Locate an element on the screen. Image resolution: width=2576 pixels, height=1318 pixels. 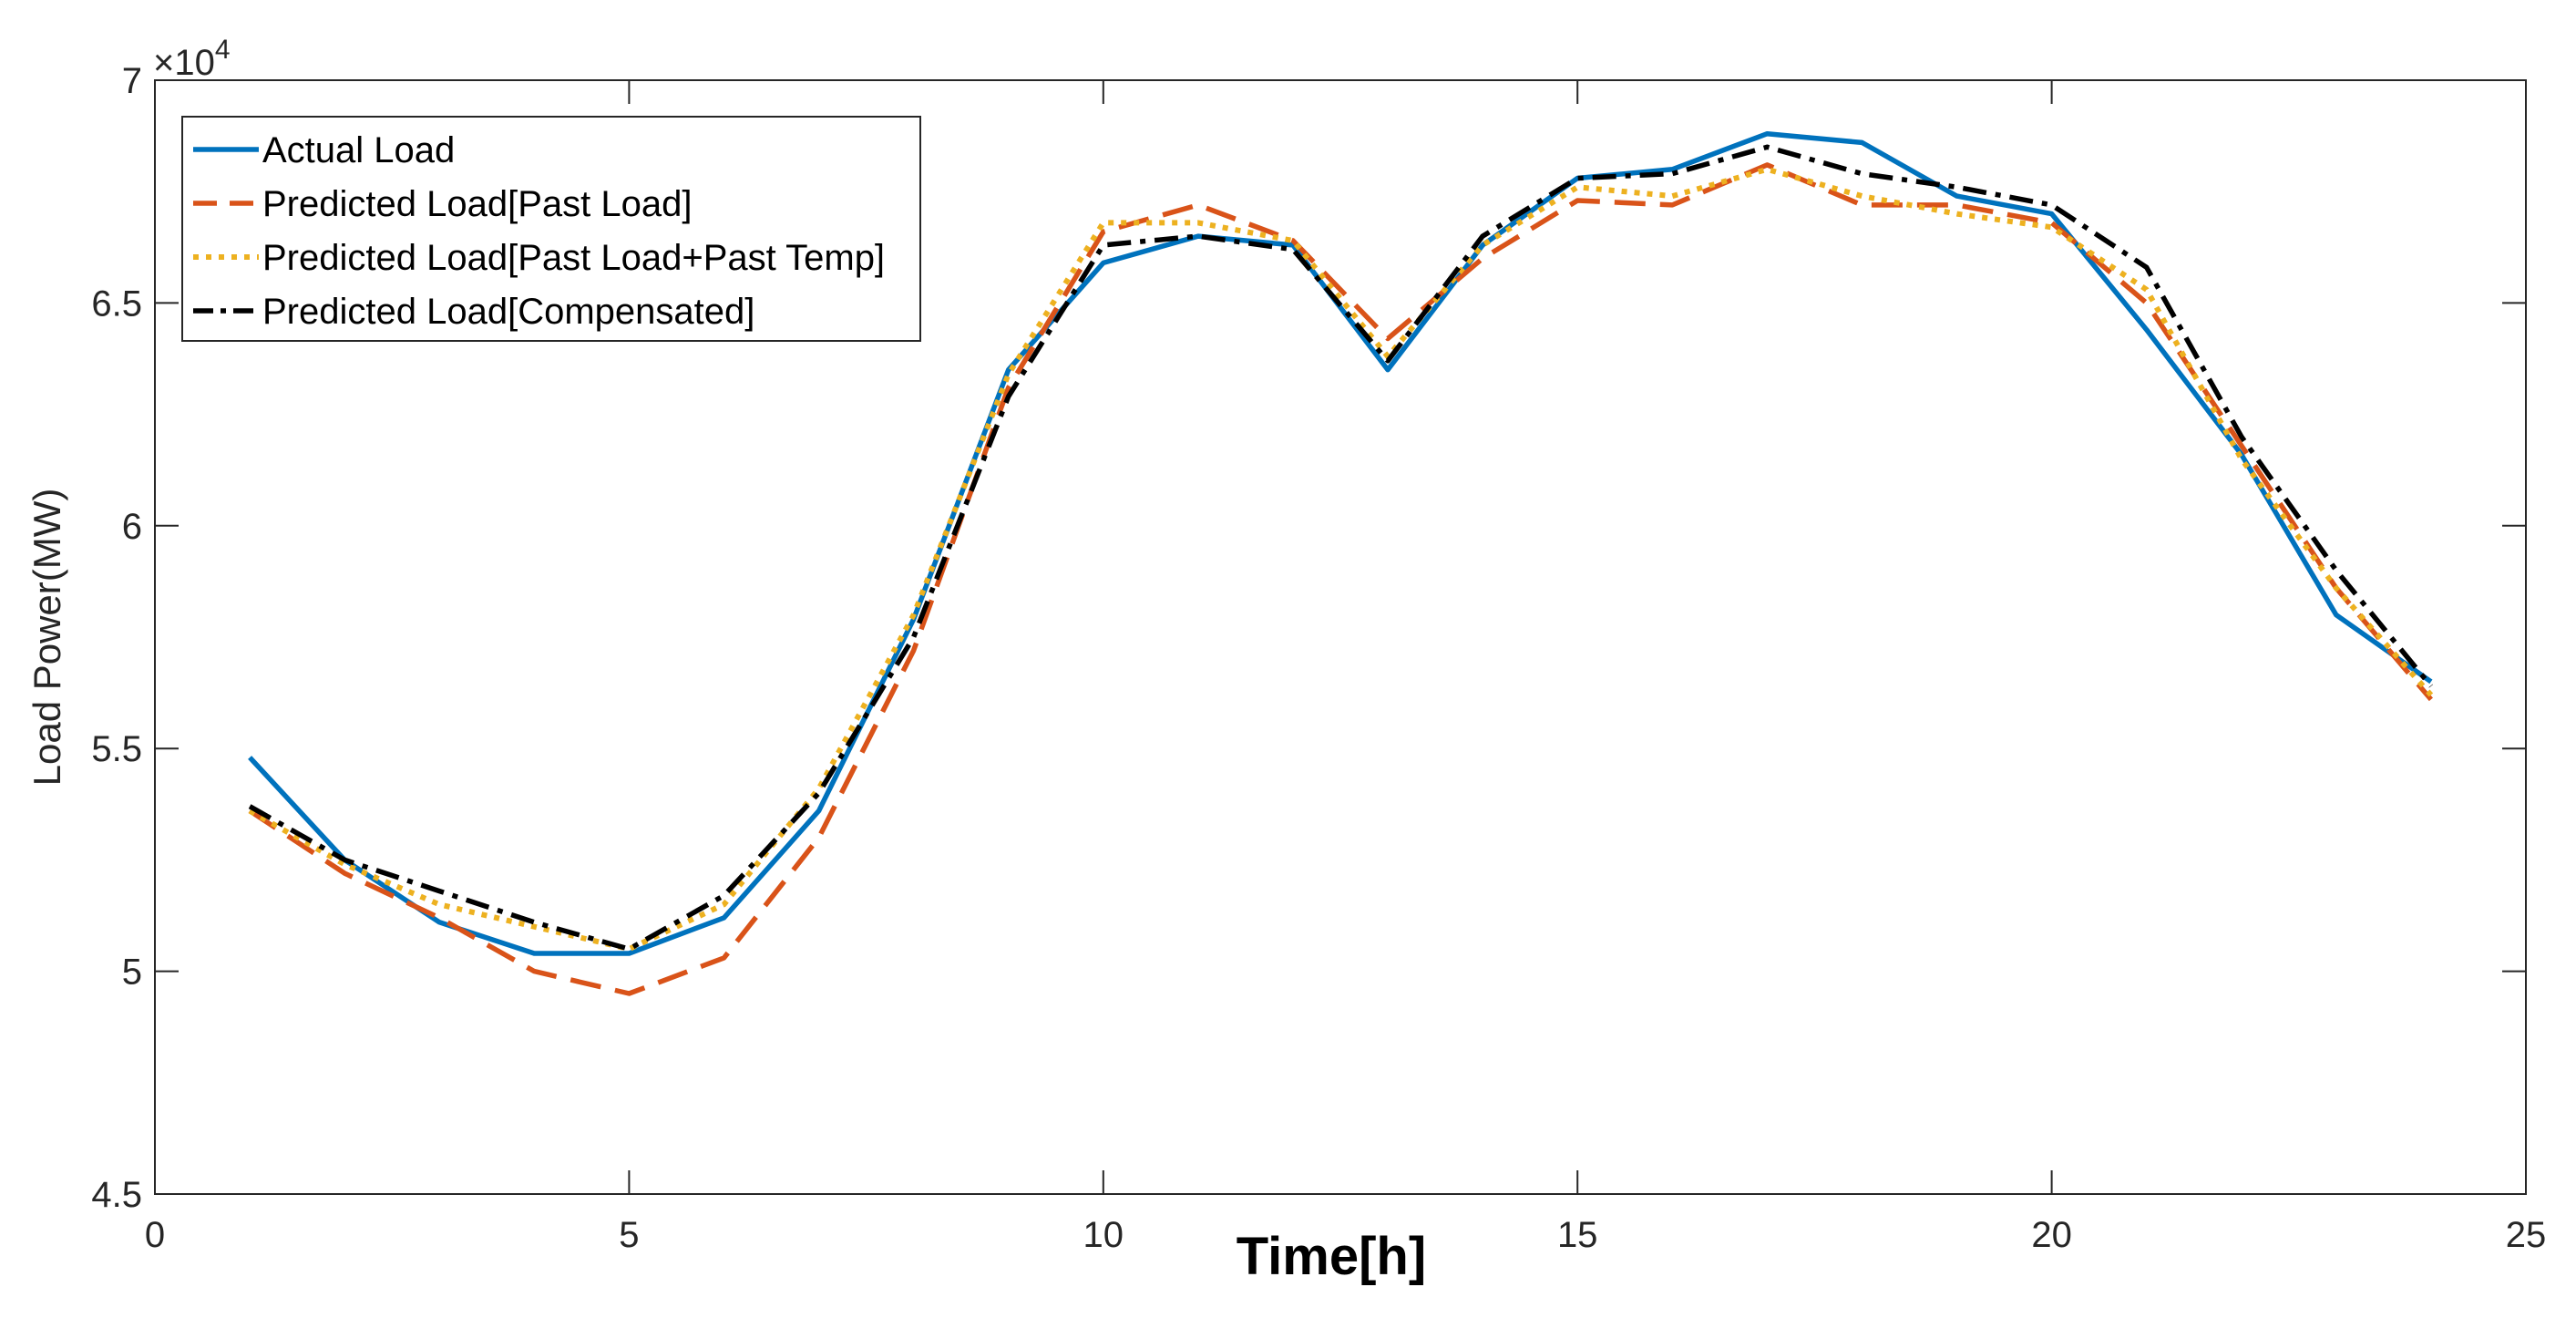
legend-label-4: Predicted Load[Compensated] is located at coordinates (508, 312).